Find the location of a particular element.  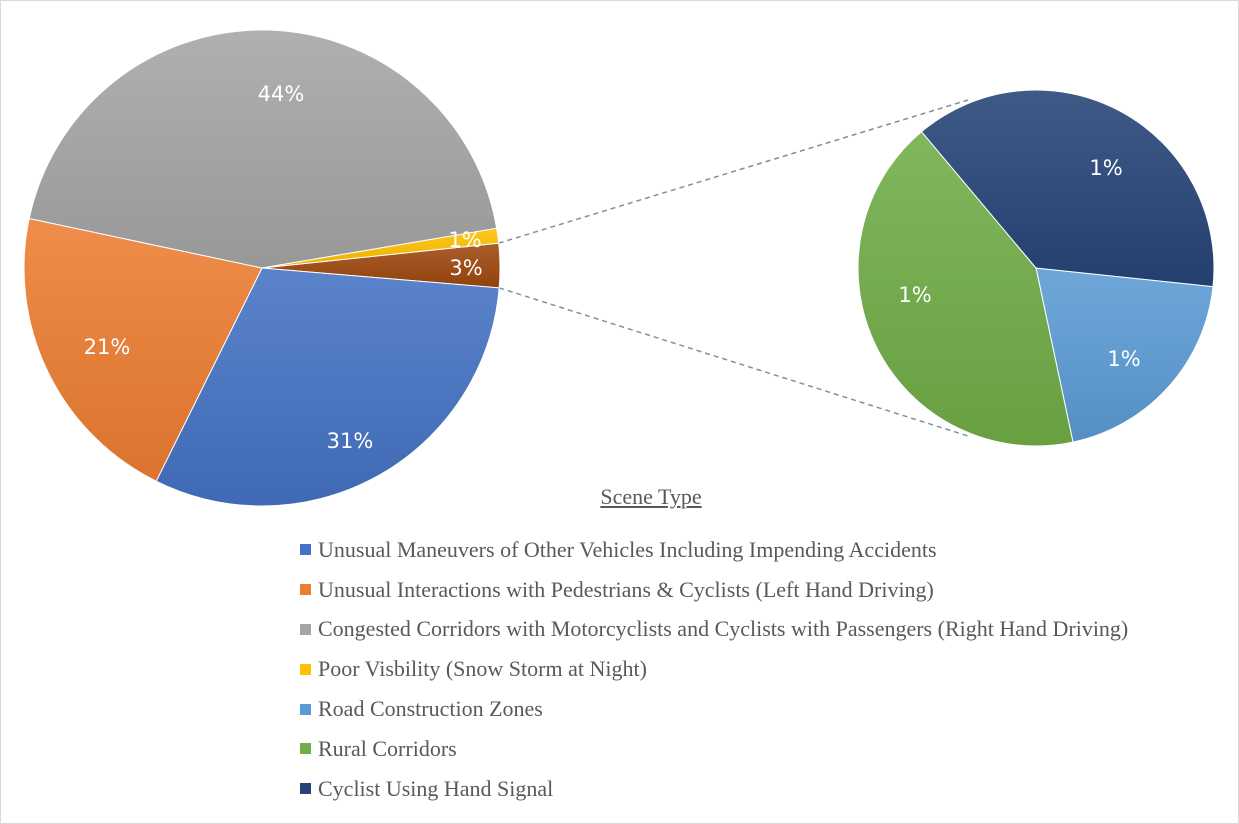

data-label-unusual-maneuvers-of-other-vehicles-including-impending-accidents: 31% is located at coordinates (350, 441).